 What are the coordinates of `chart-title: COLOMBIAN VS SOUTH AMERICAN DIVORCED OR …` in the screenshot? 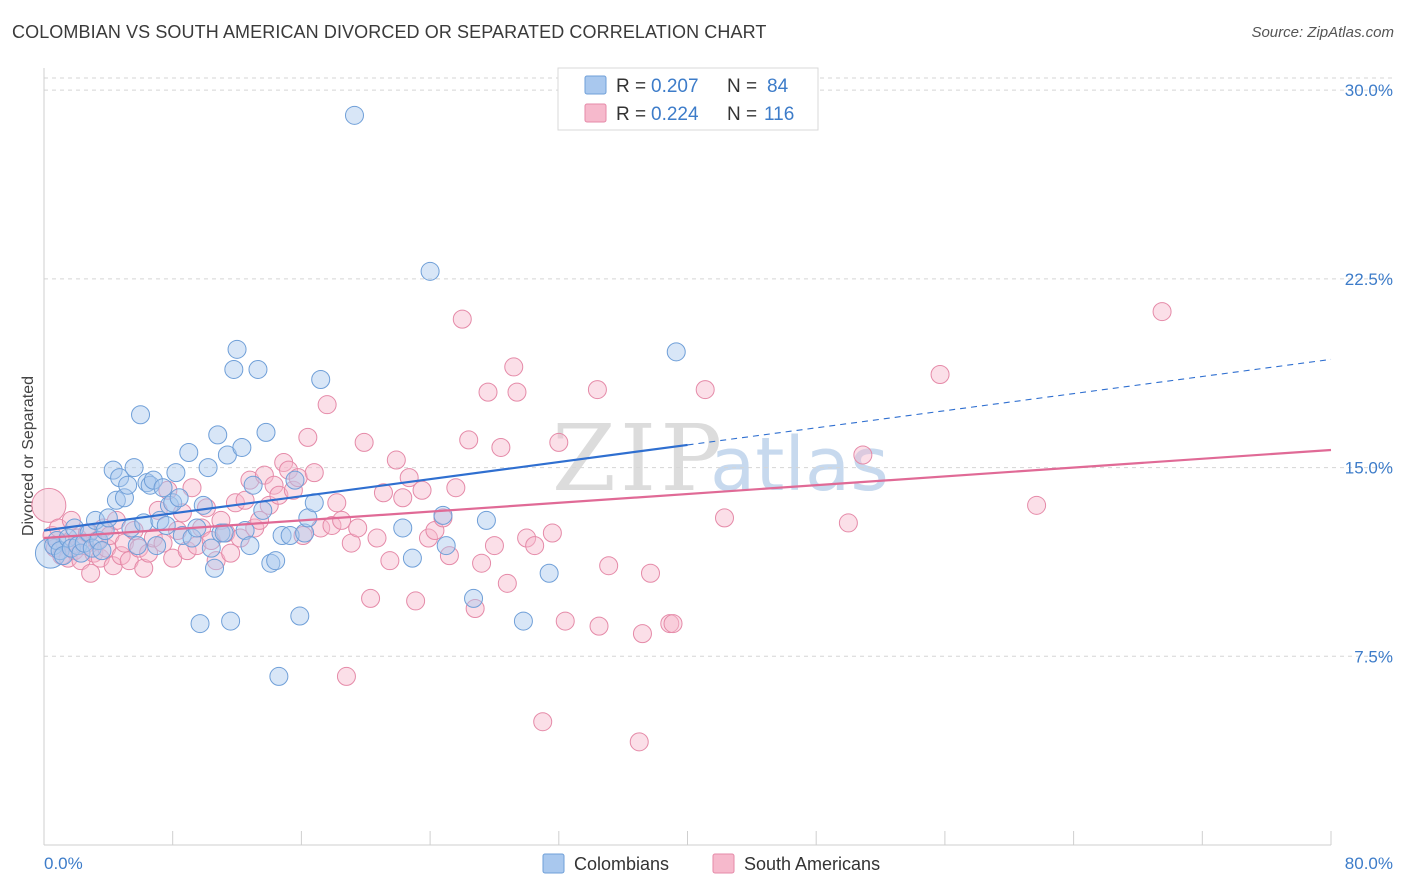 It's located at (389, 32).